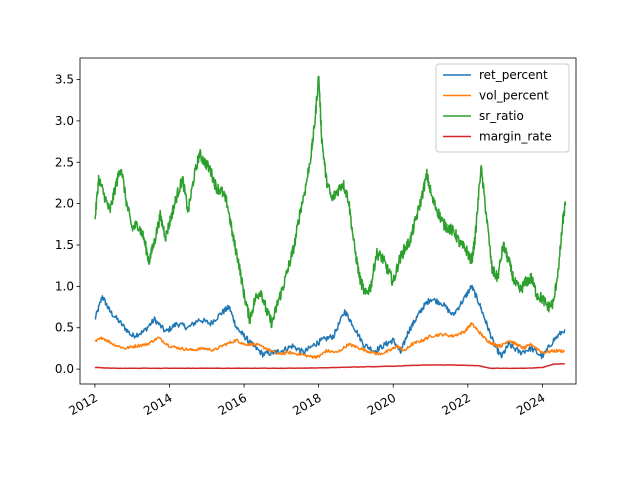 This screenshot has height=480, width=640. Describe the element at coordinates (329, 366) in the screenshot. I see `series-line-margin-rate` at that location.